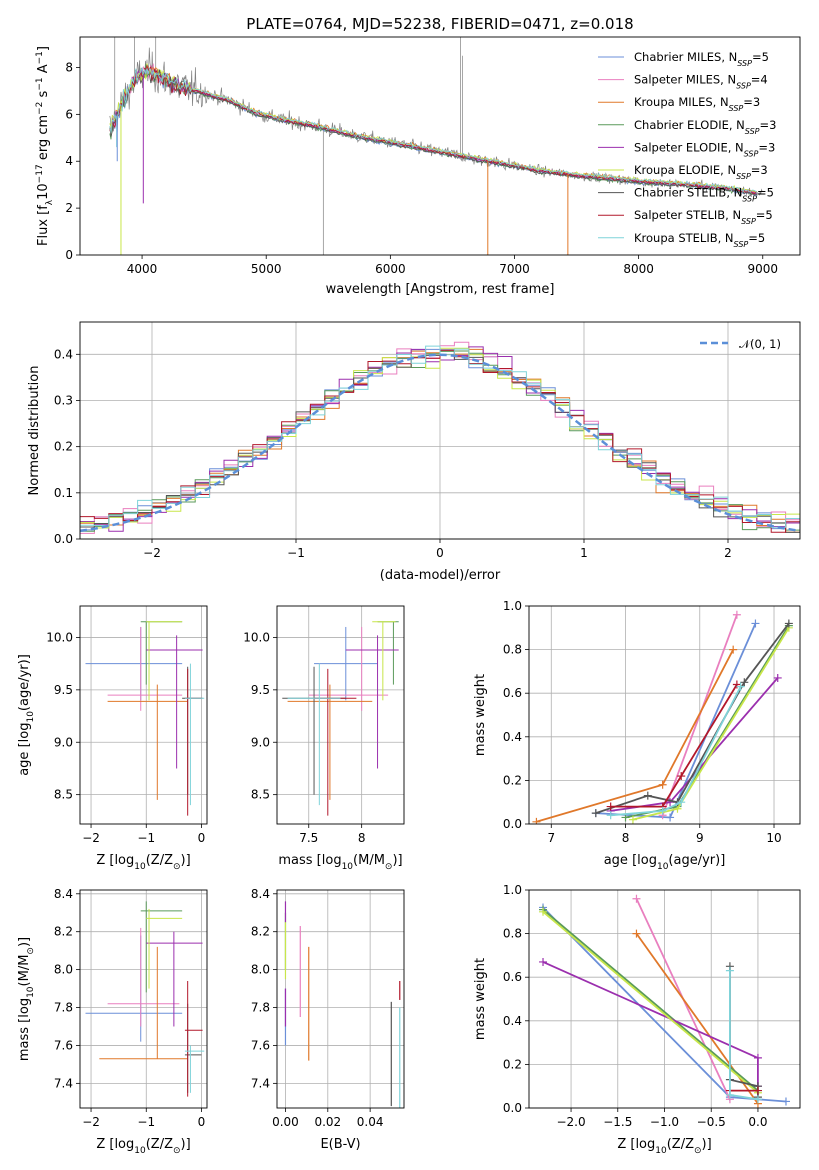  I want to click on model-line-chabrier-stelib, so click(433, 132).